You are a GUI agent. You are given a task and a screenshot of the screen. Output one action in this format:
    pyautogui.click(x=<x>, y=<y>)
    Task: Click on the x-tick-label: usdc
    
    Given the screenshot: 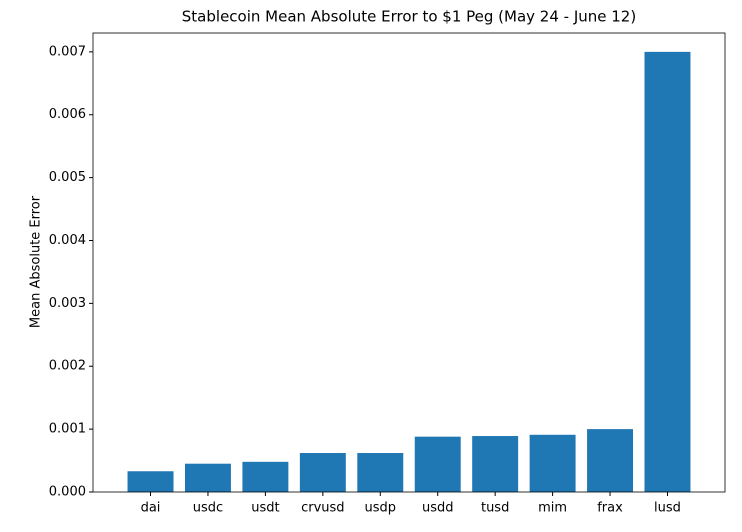 What is the action you would take?
    pyautogui.click(x=208, y=508)
    